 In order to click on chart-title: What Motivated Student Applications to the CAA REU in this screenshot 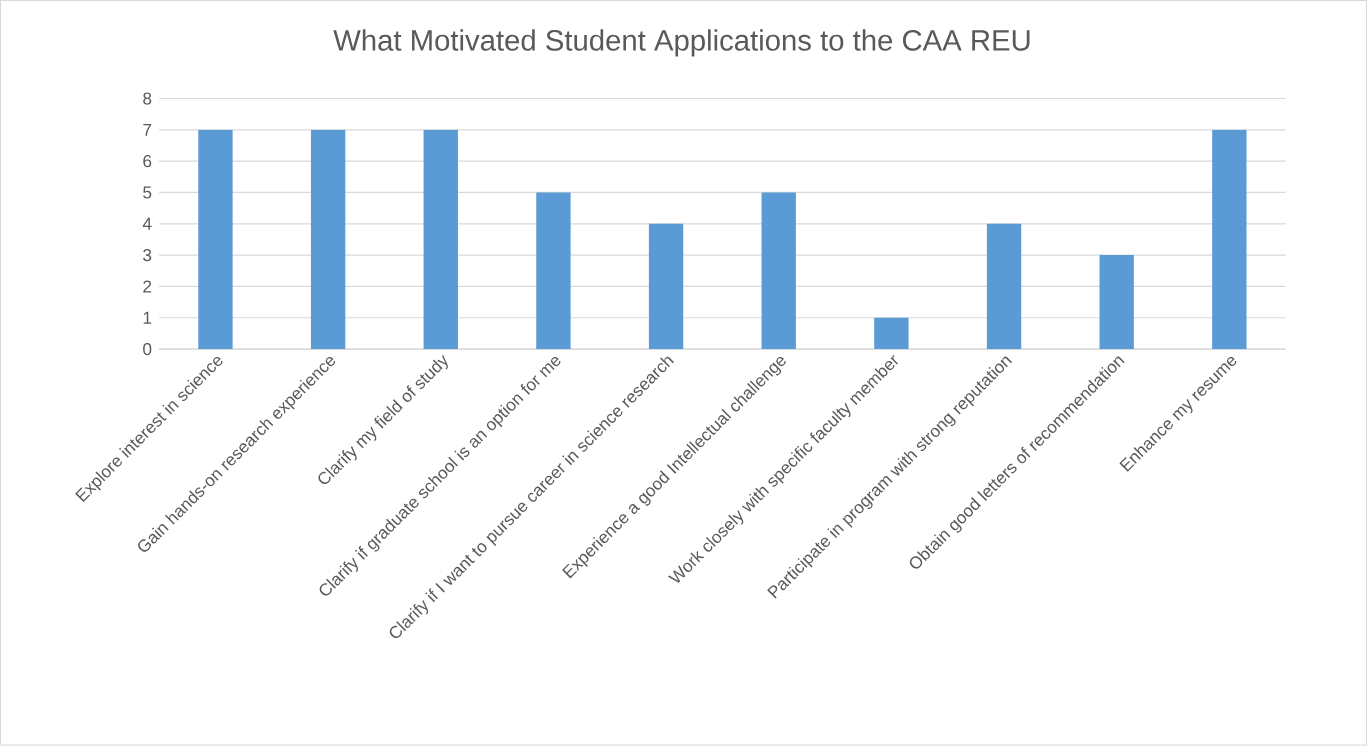, I will do `click(681, 43)`.